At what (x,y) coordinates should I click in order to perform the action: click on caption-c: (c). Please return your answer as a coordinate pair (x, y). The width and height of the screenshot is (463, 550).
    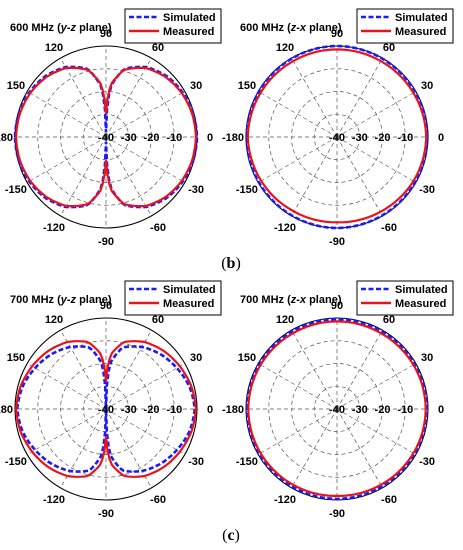
    Looking at the image, I should click on (231, 535).